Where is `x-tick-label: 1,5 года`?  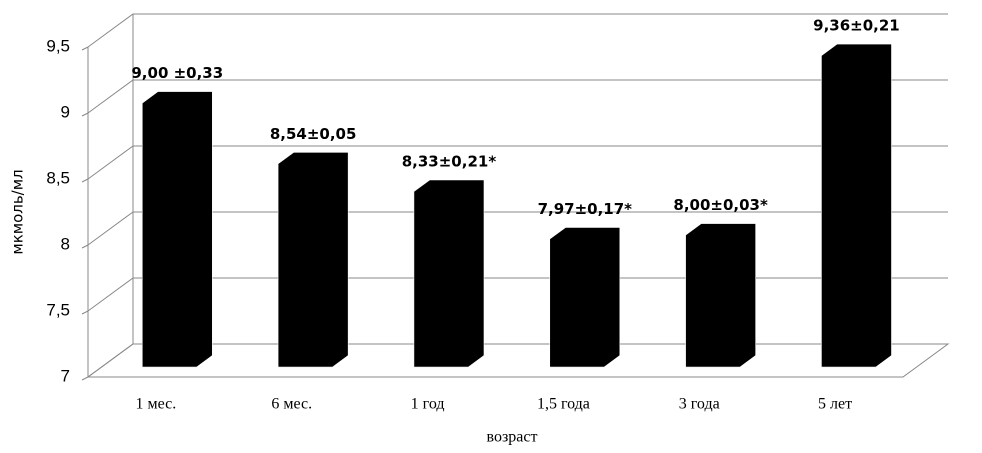
x-tick-label: 1,5 года is located at coordinates (563, 404).